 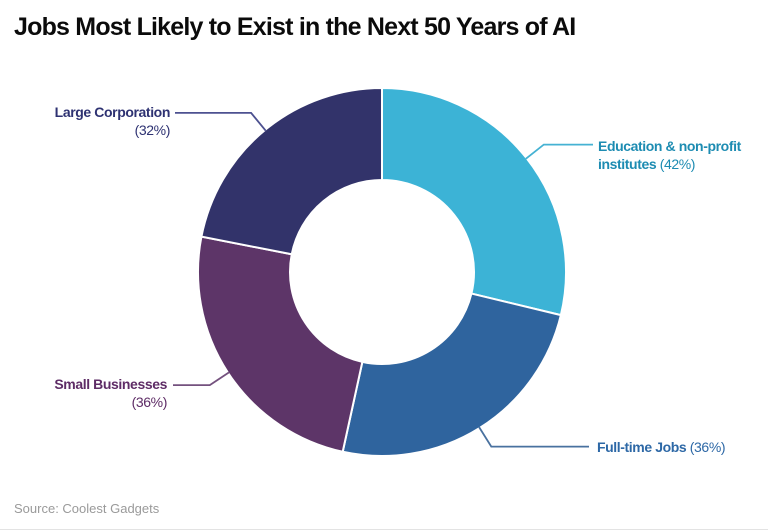 I want to click on callout-full-time-jobs: Full-time Jobs (36%), so click(x=661, y=447).